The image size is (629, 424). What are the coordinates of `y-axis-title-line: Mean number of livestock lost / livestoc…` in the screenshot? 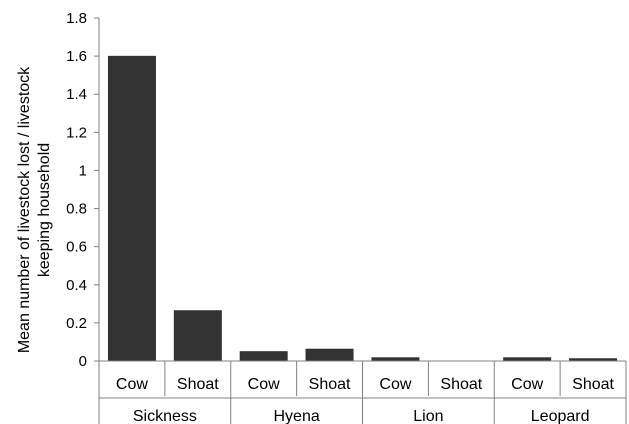 It's located at (24, 209).